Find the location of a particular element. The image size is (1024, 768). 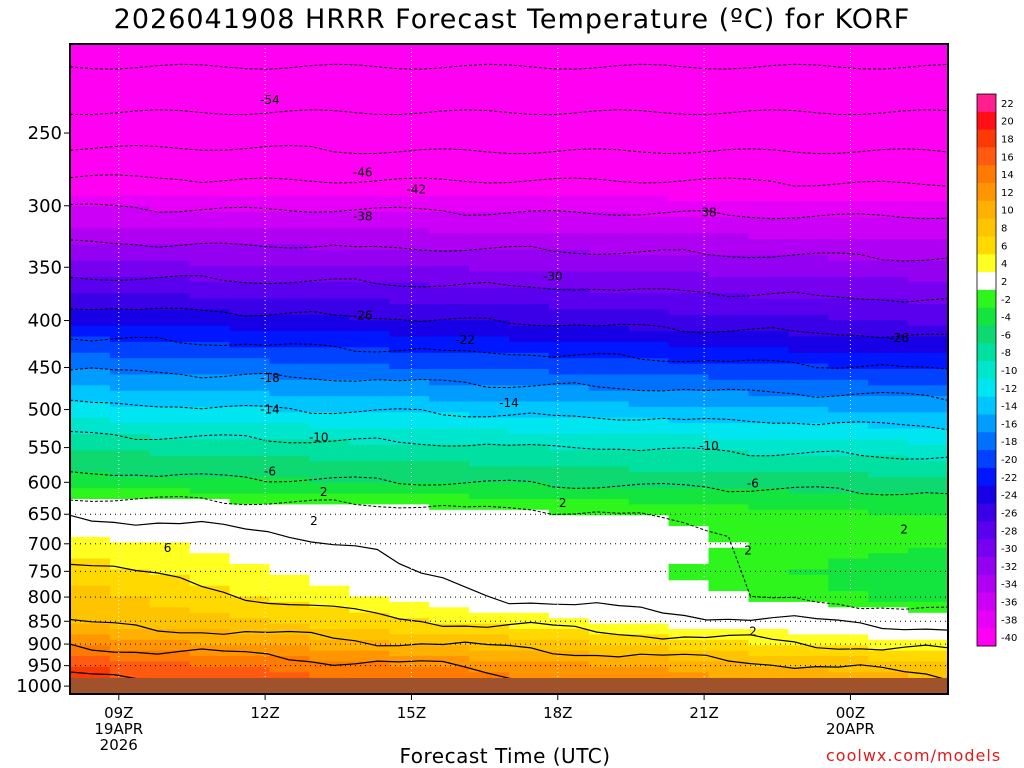

isotherm-solid is located at coordinates (509, 607).